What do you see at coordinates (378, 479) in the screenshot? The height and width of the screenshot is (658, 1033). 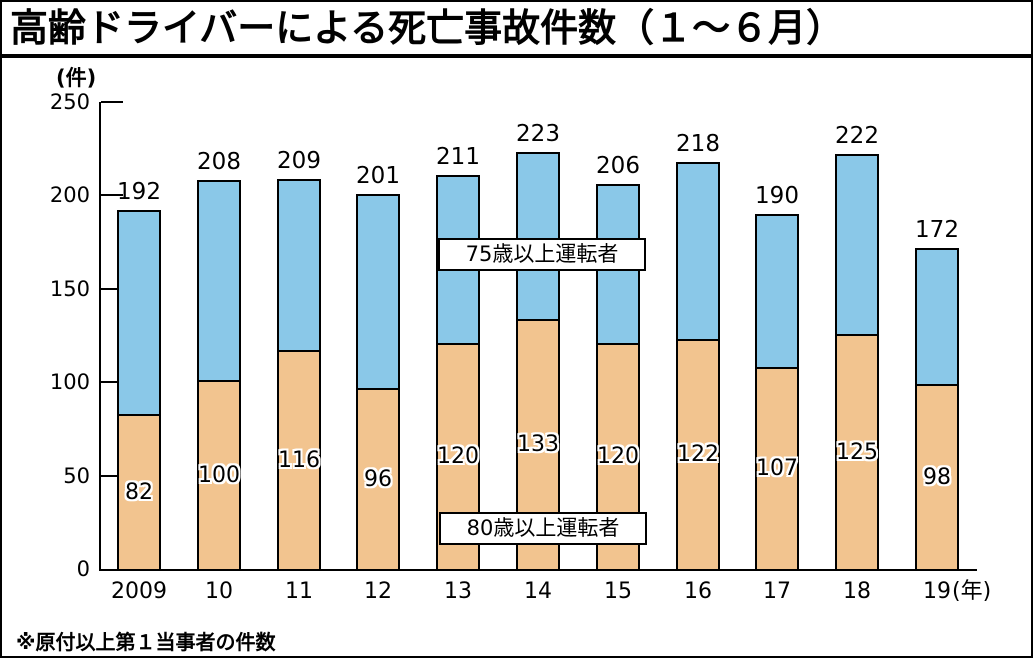 I see `bar-value-label-80plus: 96` at bounding box center [378, 479].